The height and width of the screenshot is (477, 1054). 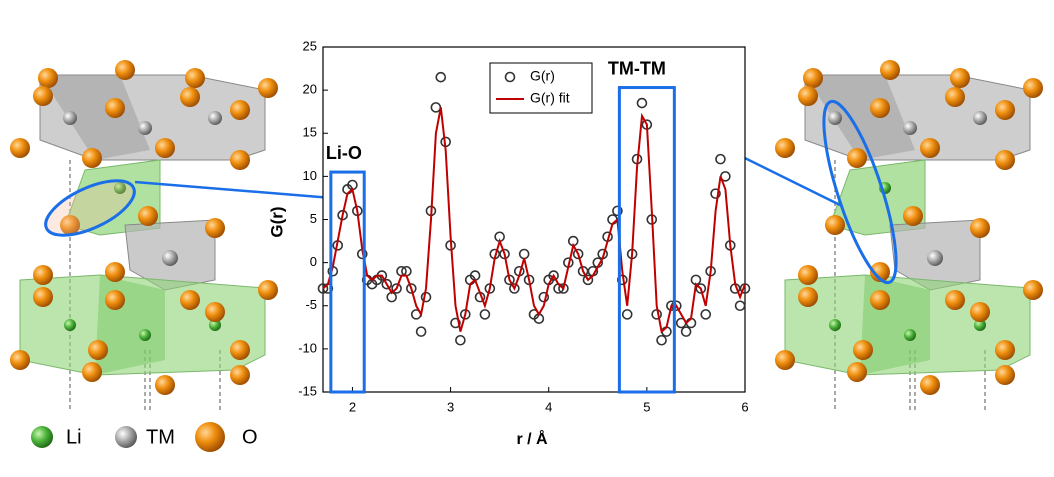 What do you see at coordinates (311, 304) in the screenshot?
I see `y-tick-label: -5` at bounding box center [311, 304].